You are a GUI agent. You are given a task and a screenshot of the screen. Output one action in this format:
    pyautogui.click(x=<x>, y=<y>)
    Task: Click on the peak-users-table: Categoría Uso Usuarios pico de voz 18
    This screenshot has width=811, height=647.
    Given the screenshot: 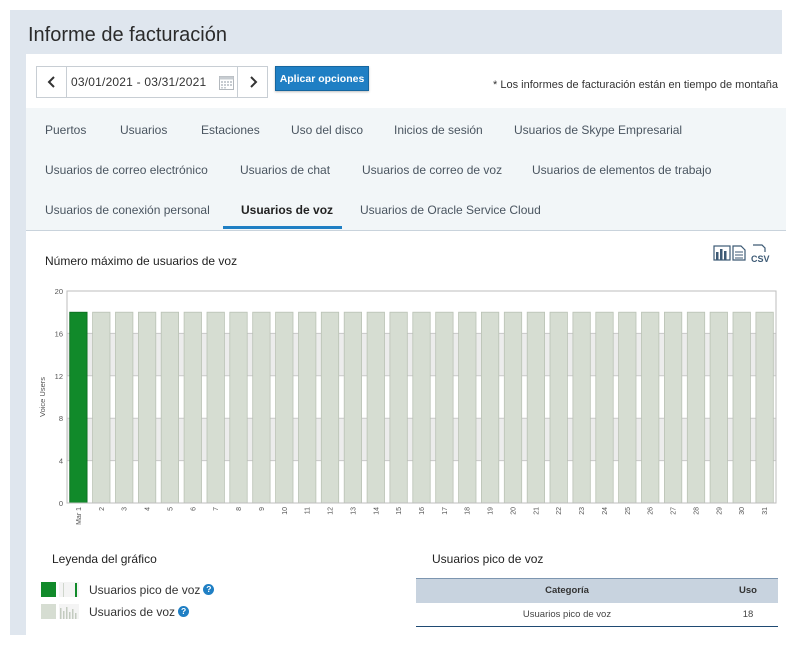 What is the action you would take?
    pyautogui.click(x=597, y=602)
    